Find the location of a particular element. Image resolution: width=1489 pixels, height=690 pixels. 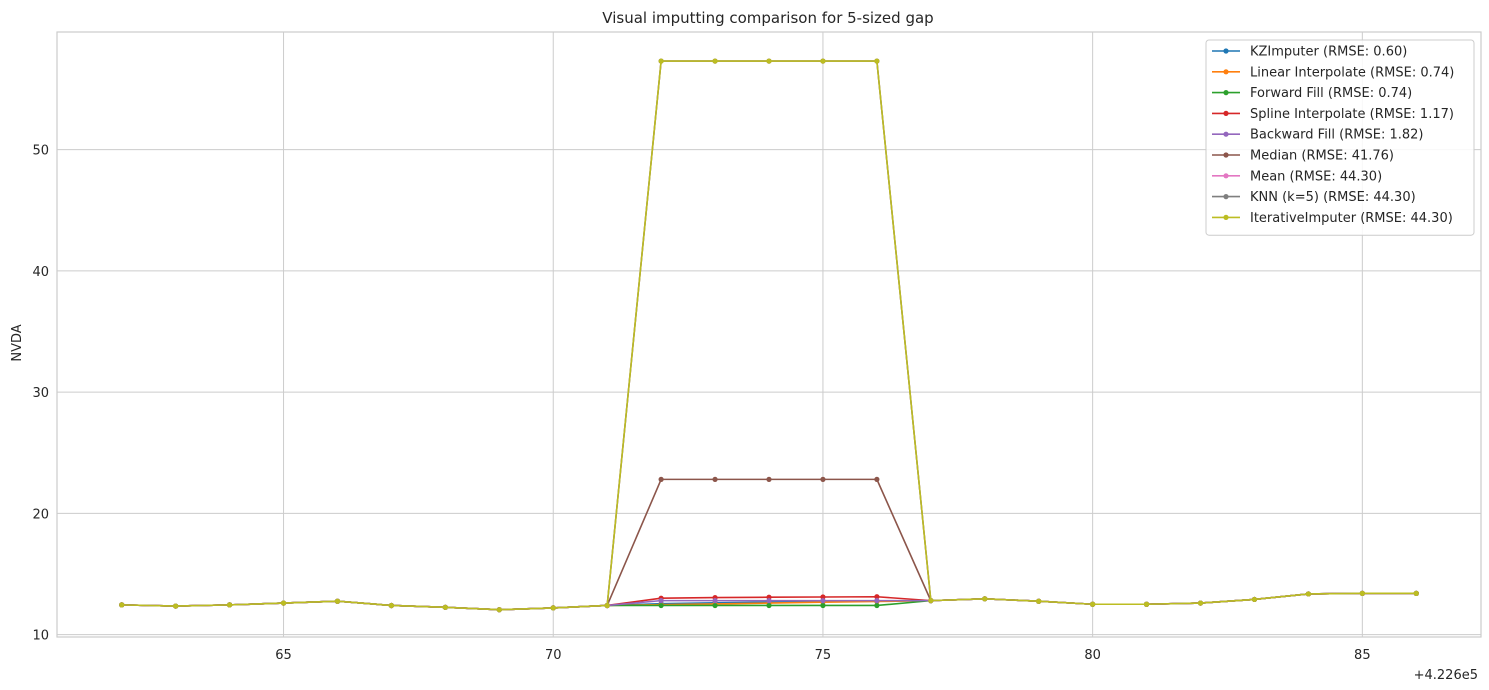

x-tick-label: 70 is located at coordinates (553, 655).